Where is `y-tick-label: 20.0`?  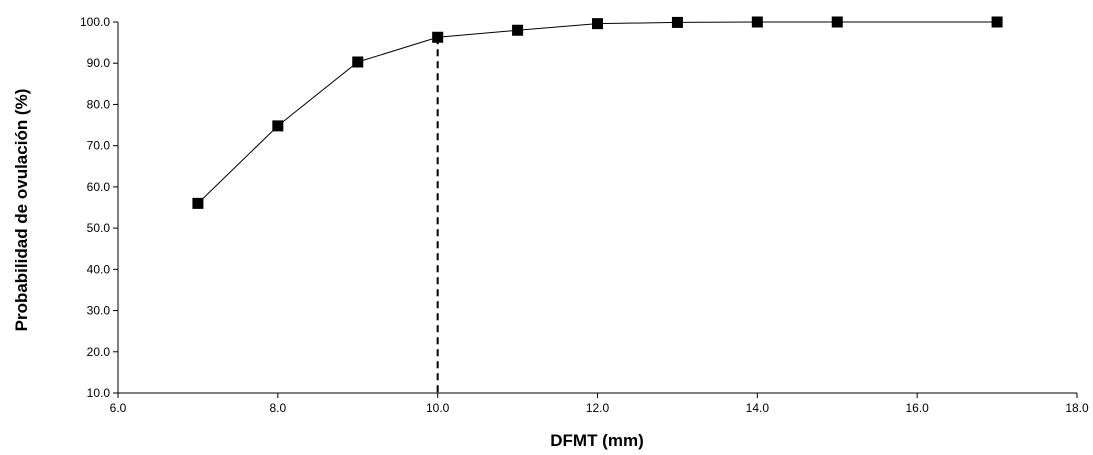 y-tick-label: 20.0 is located at coordinates (99, 352).